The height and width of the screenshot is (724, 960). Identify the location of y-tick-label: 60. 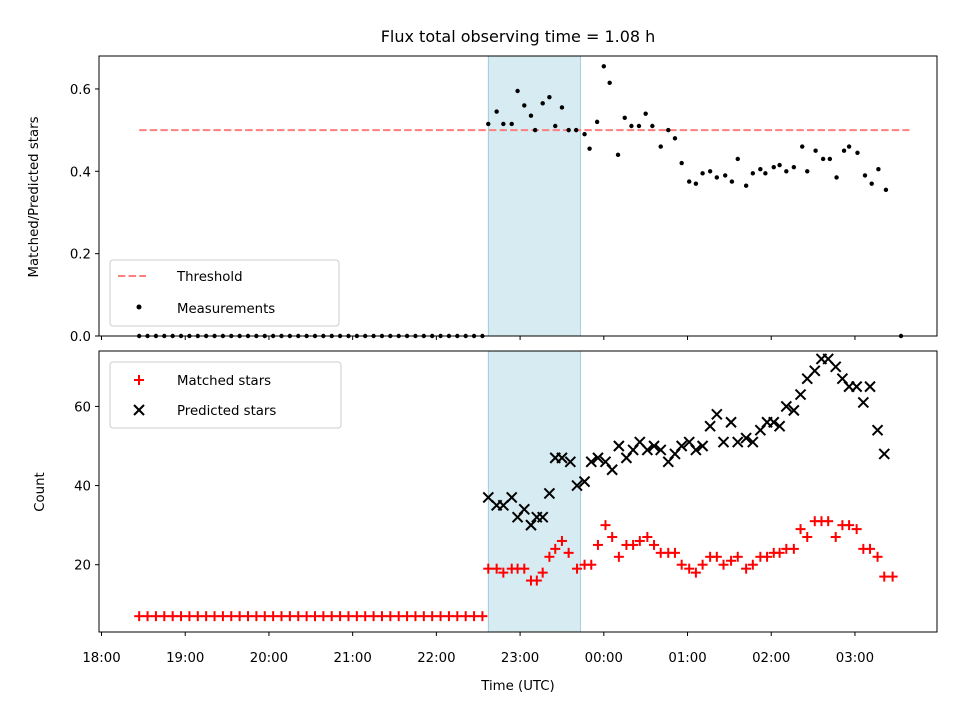
(82, 407).